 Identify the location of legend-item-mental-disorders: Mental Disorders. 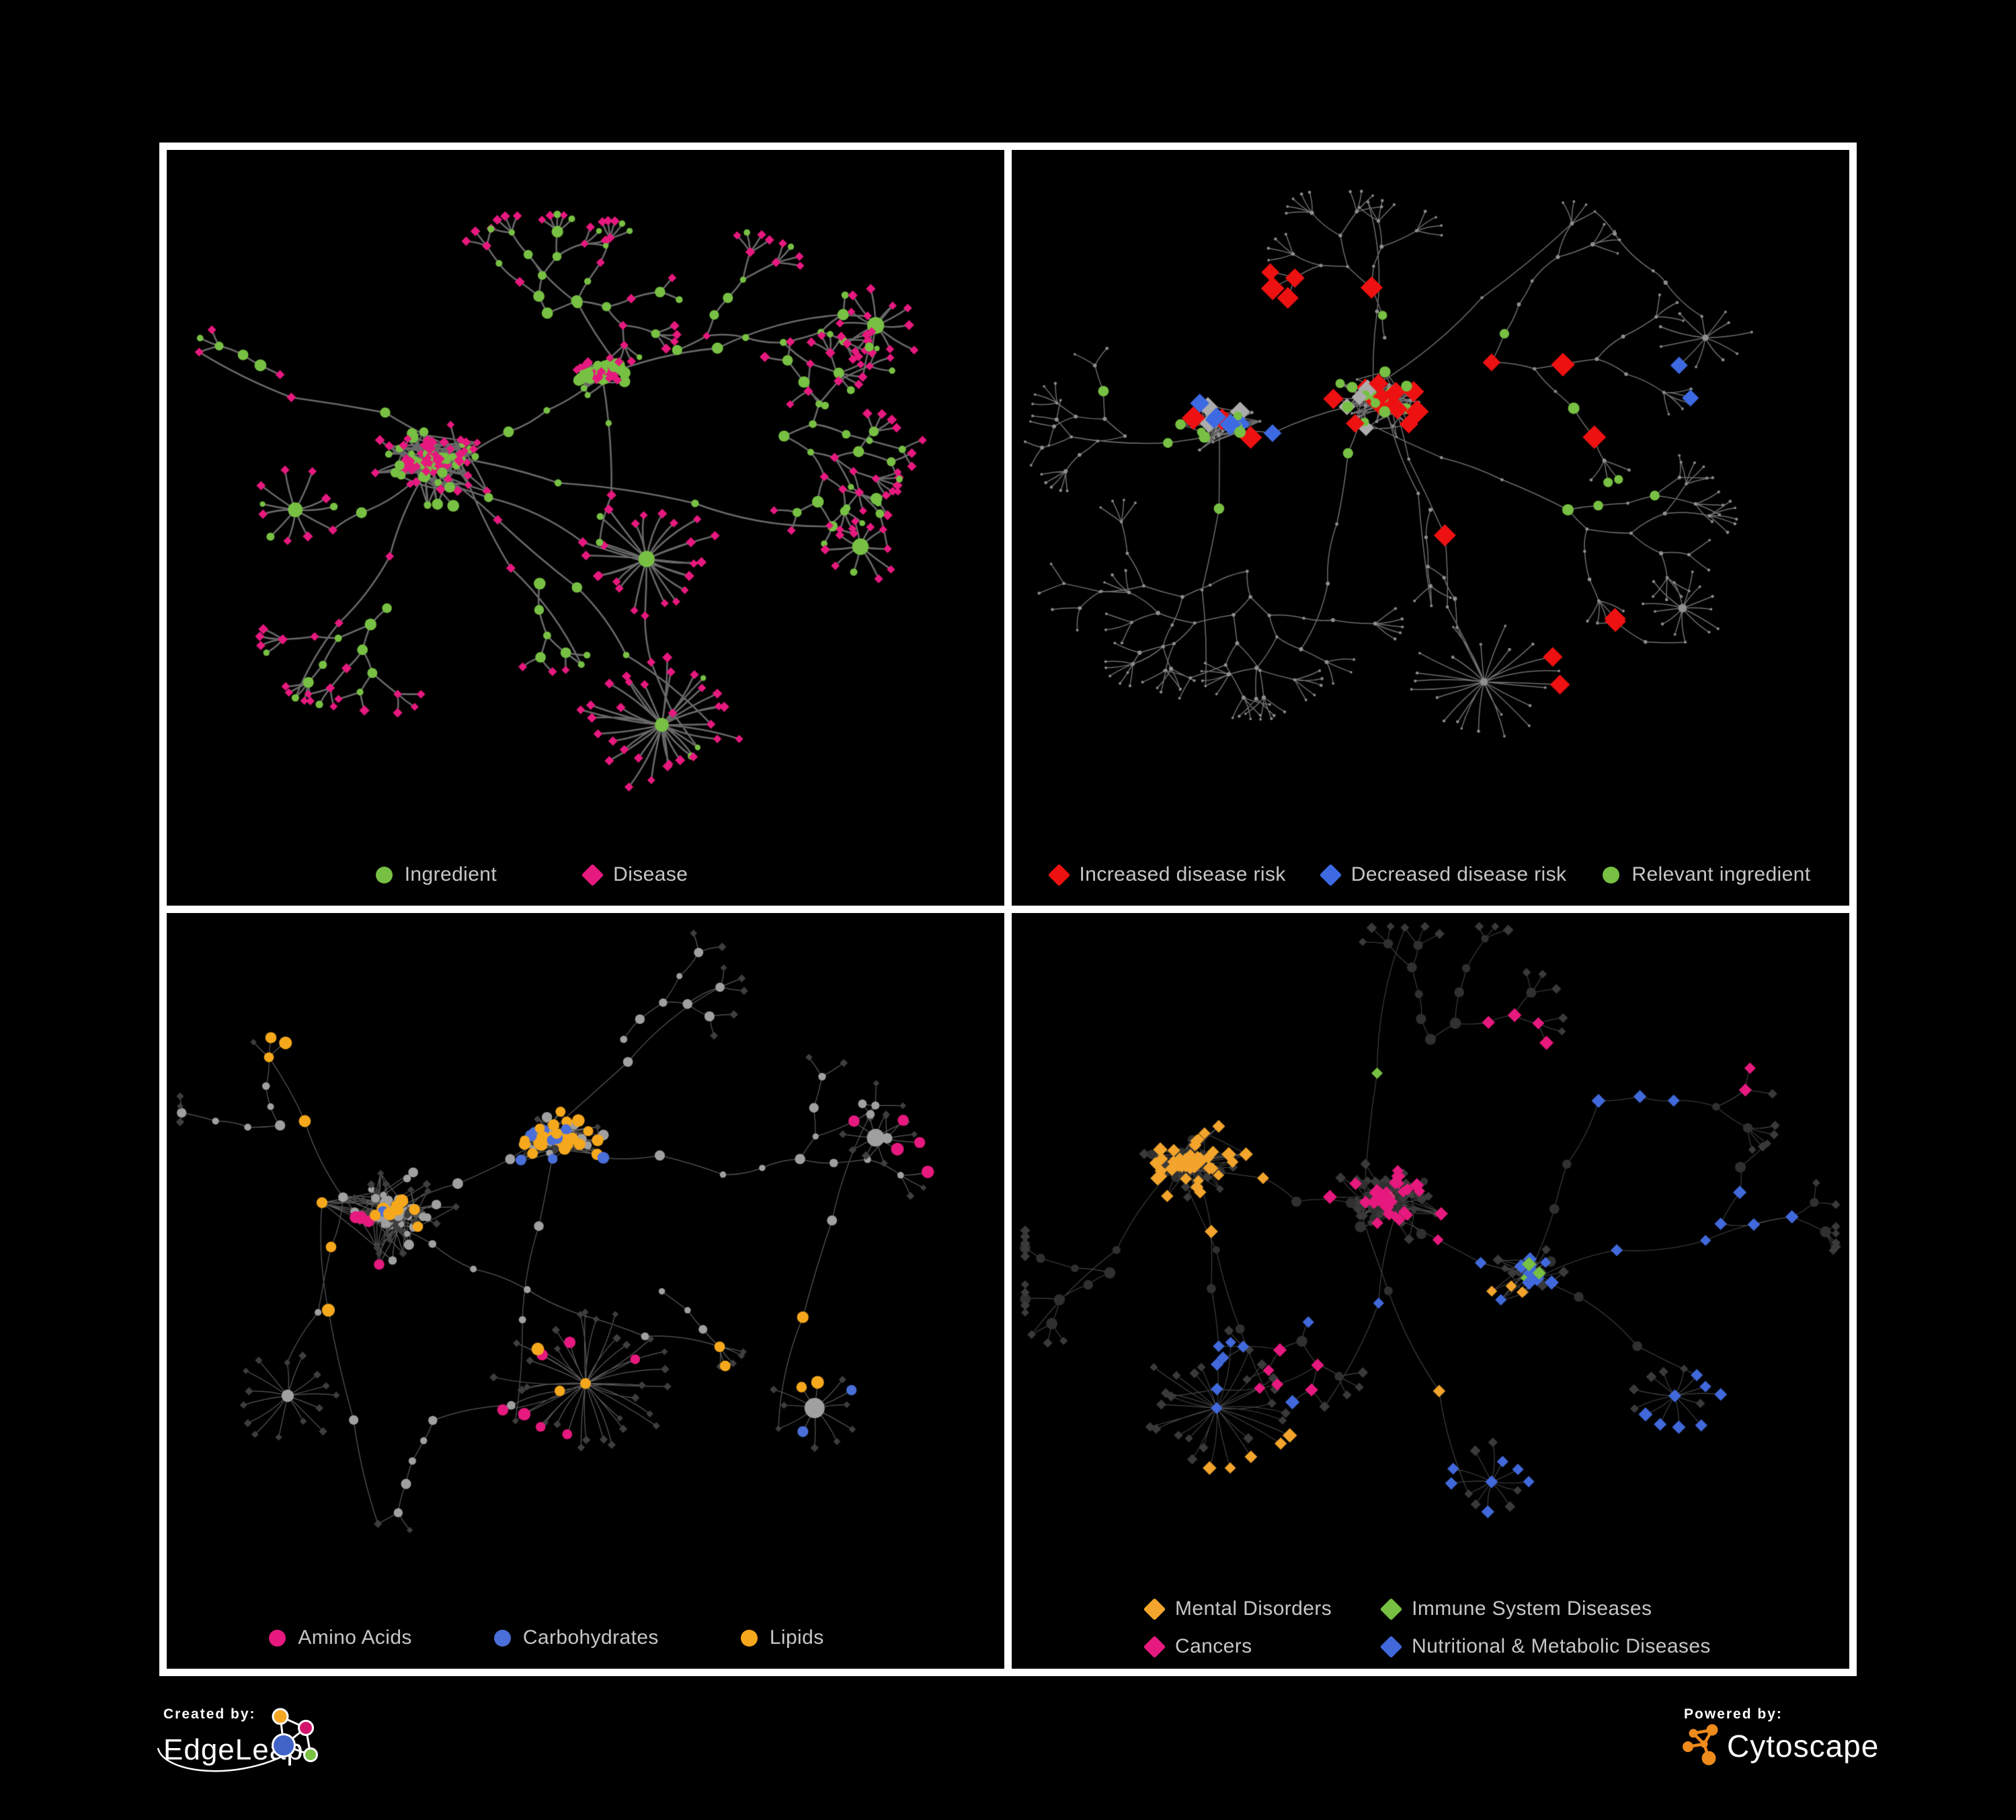
(1237, 1608).